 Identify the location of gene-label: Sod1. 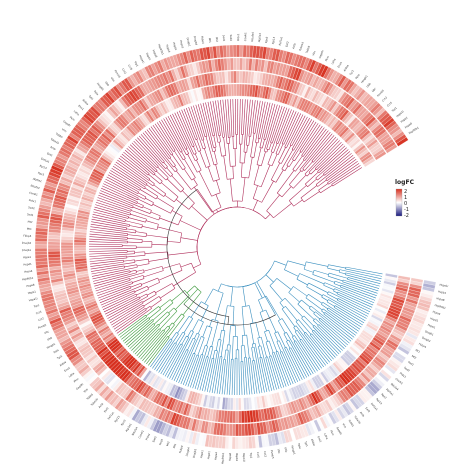
(161, 442).